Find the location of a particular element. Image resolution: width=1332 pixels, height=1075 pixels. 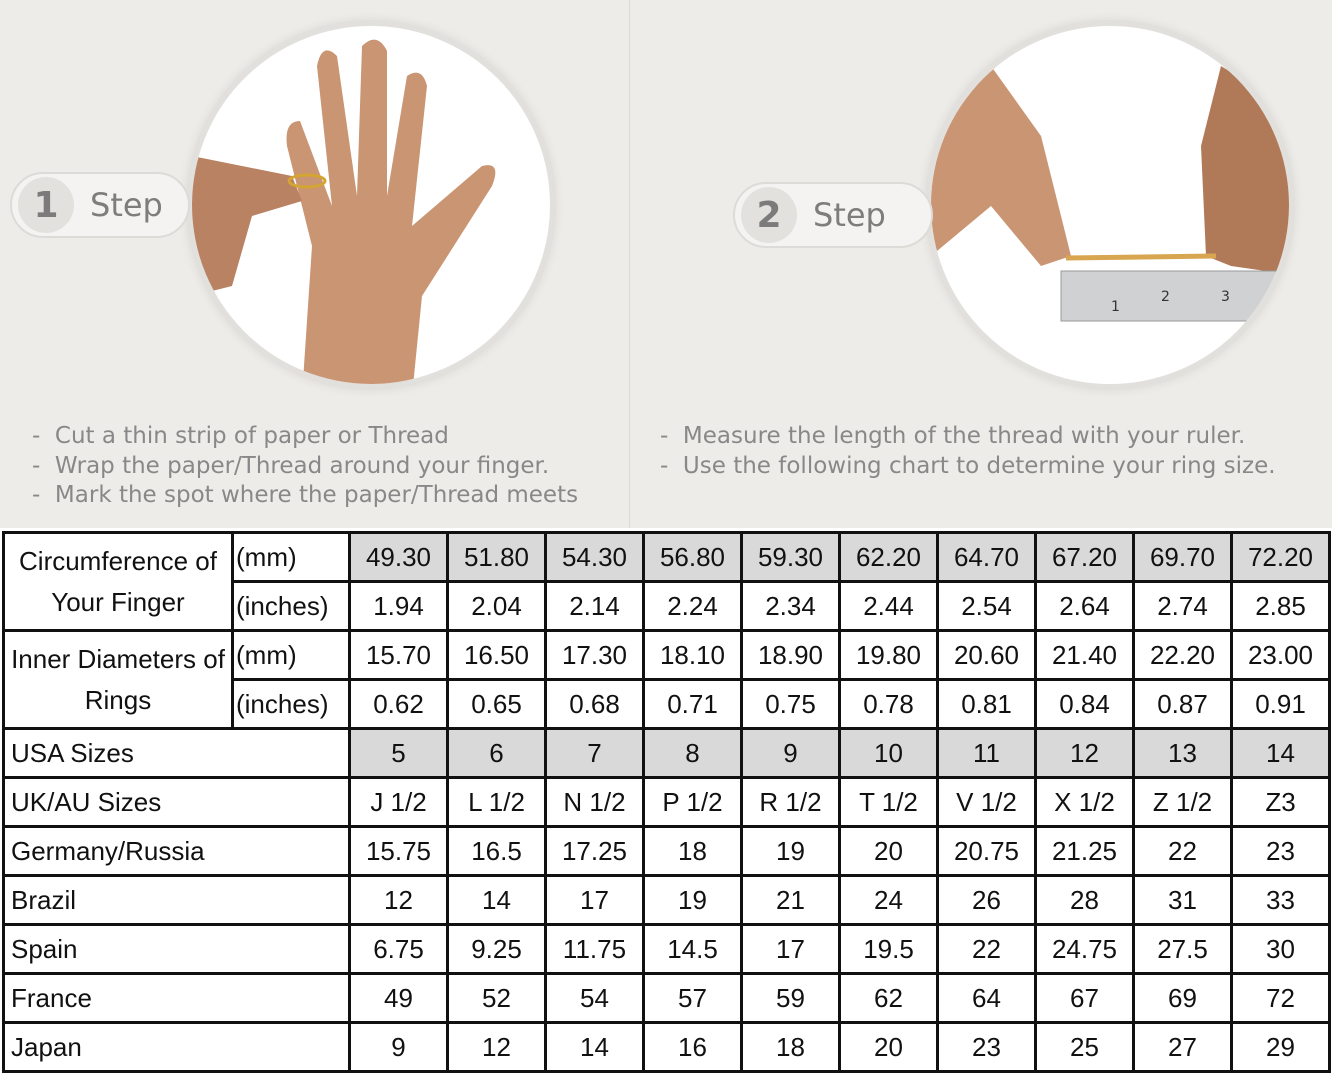

table-cell: 9.25 is located at coordinates (496, 949).